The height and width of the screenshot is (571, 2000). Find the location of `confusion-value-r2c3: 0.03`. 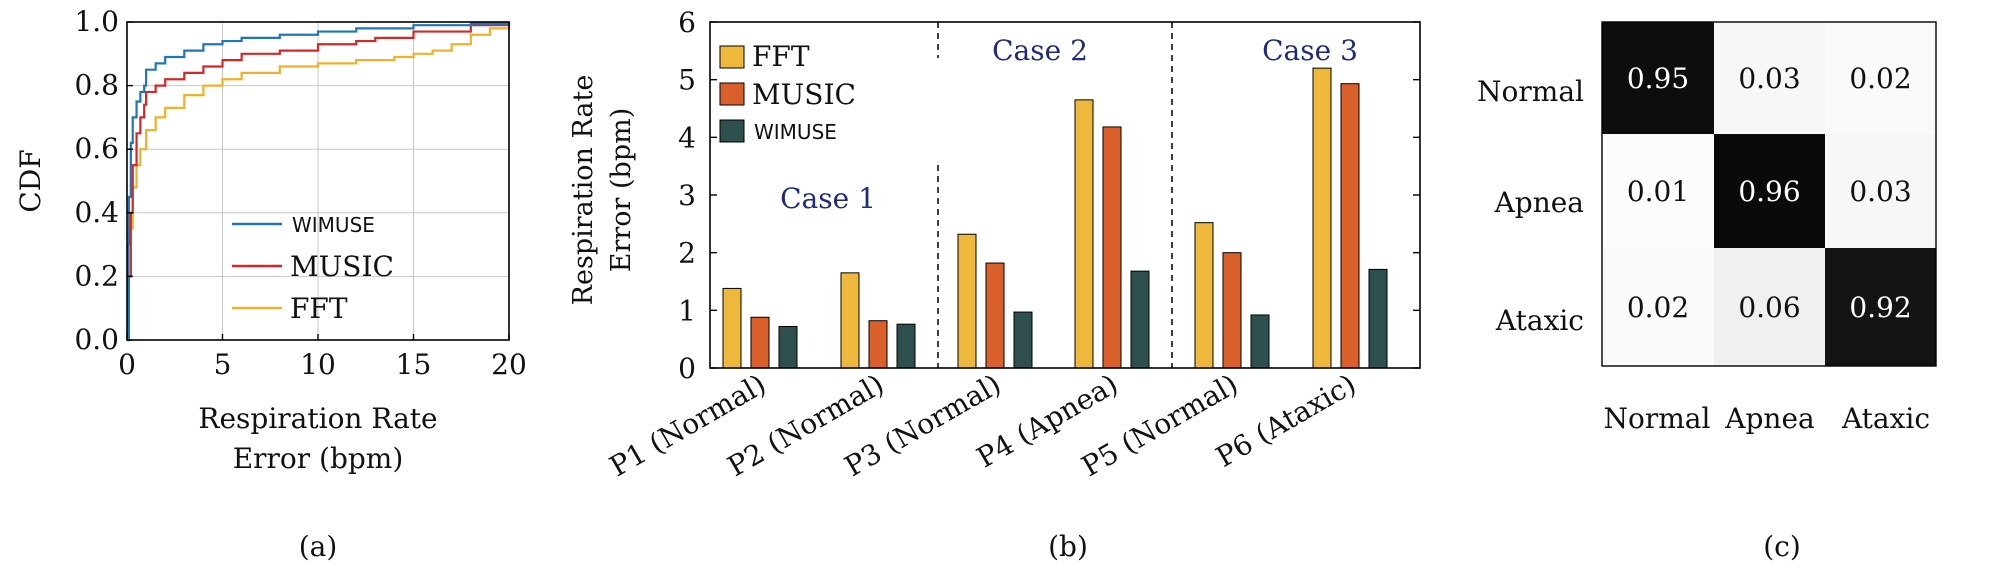

confusion-value-r2c3: 0.03 is located at coordinates (1880, 191).